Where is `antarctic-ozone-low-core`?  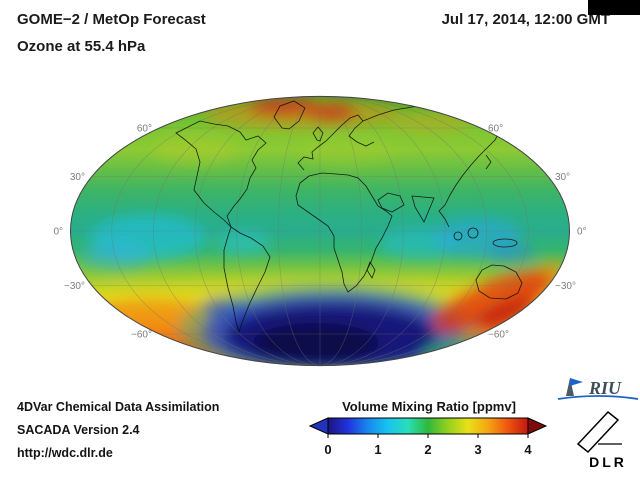
antarctic-ozone-low-core is located at coordinates (316, 343).